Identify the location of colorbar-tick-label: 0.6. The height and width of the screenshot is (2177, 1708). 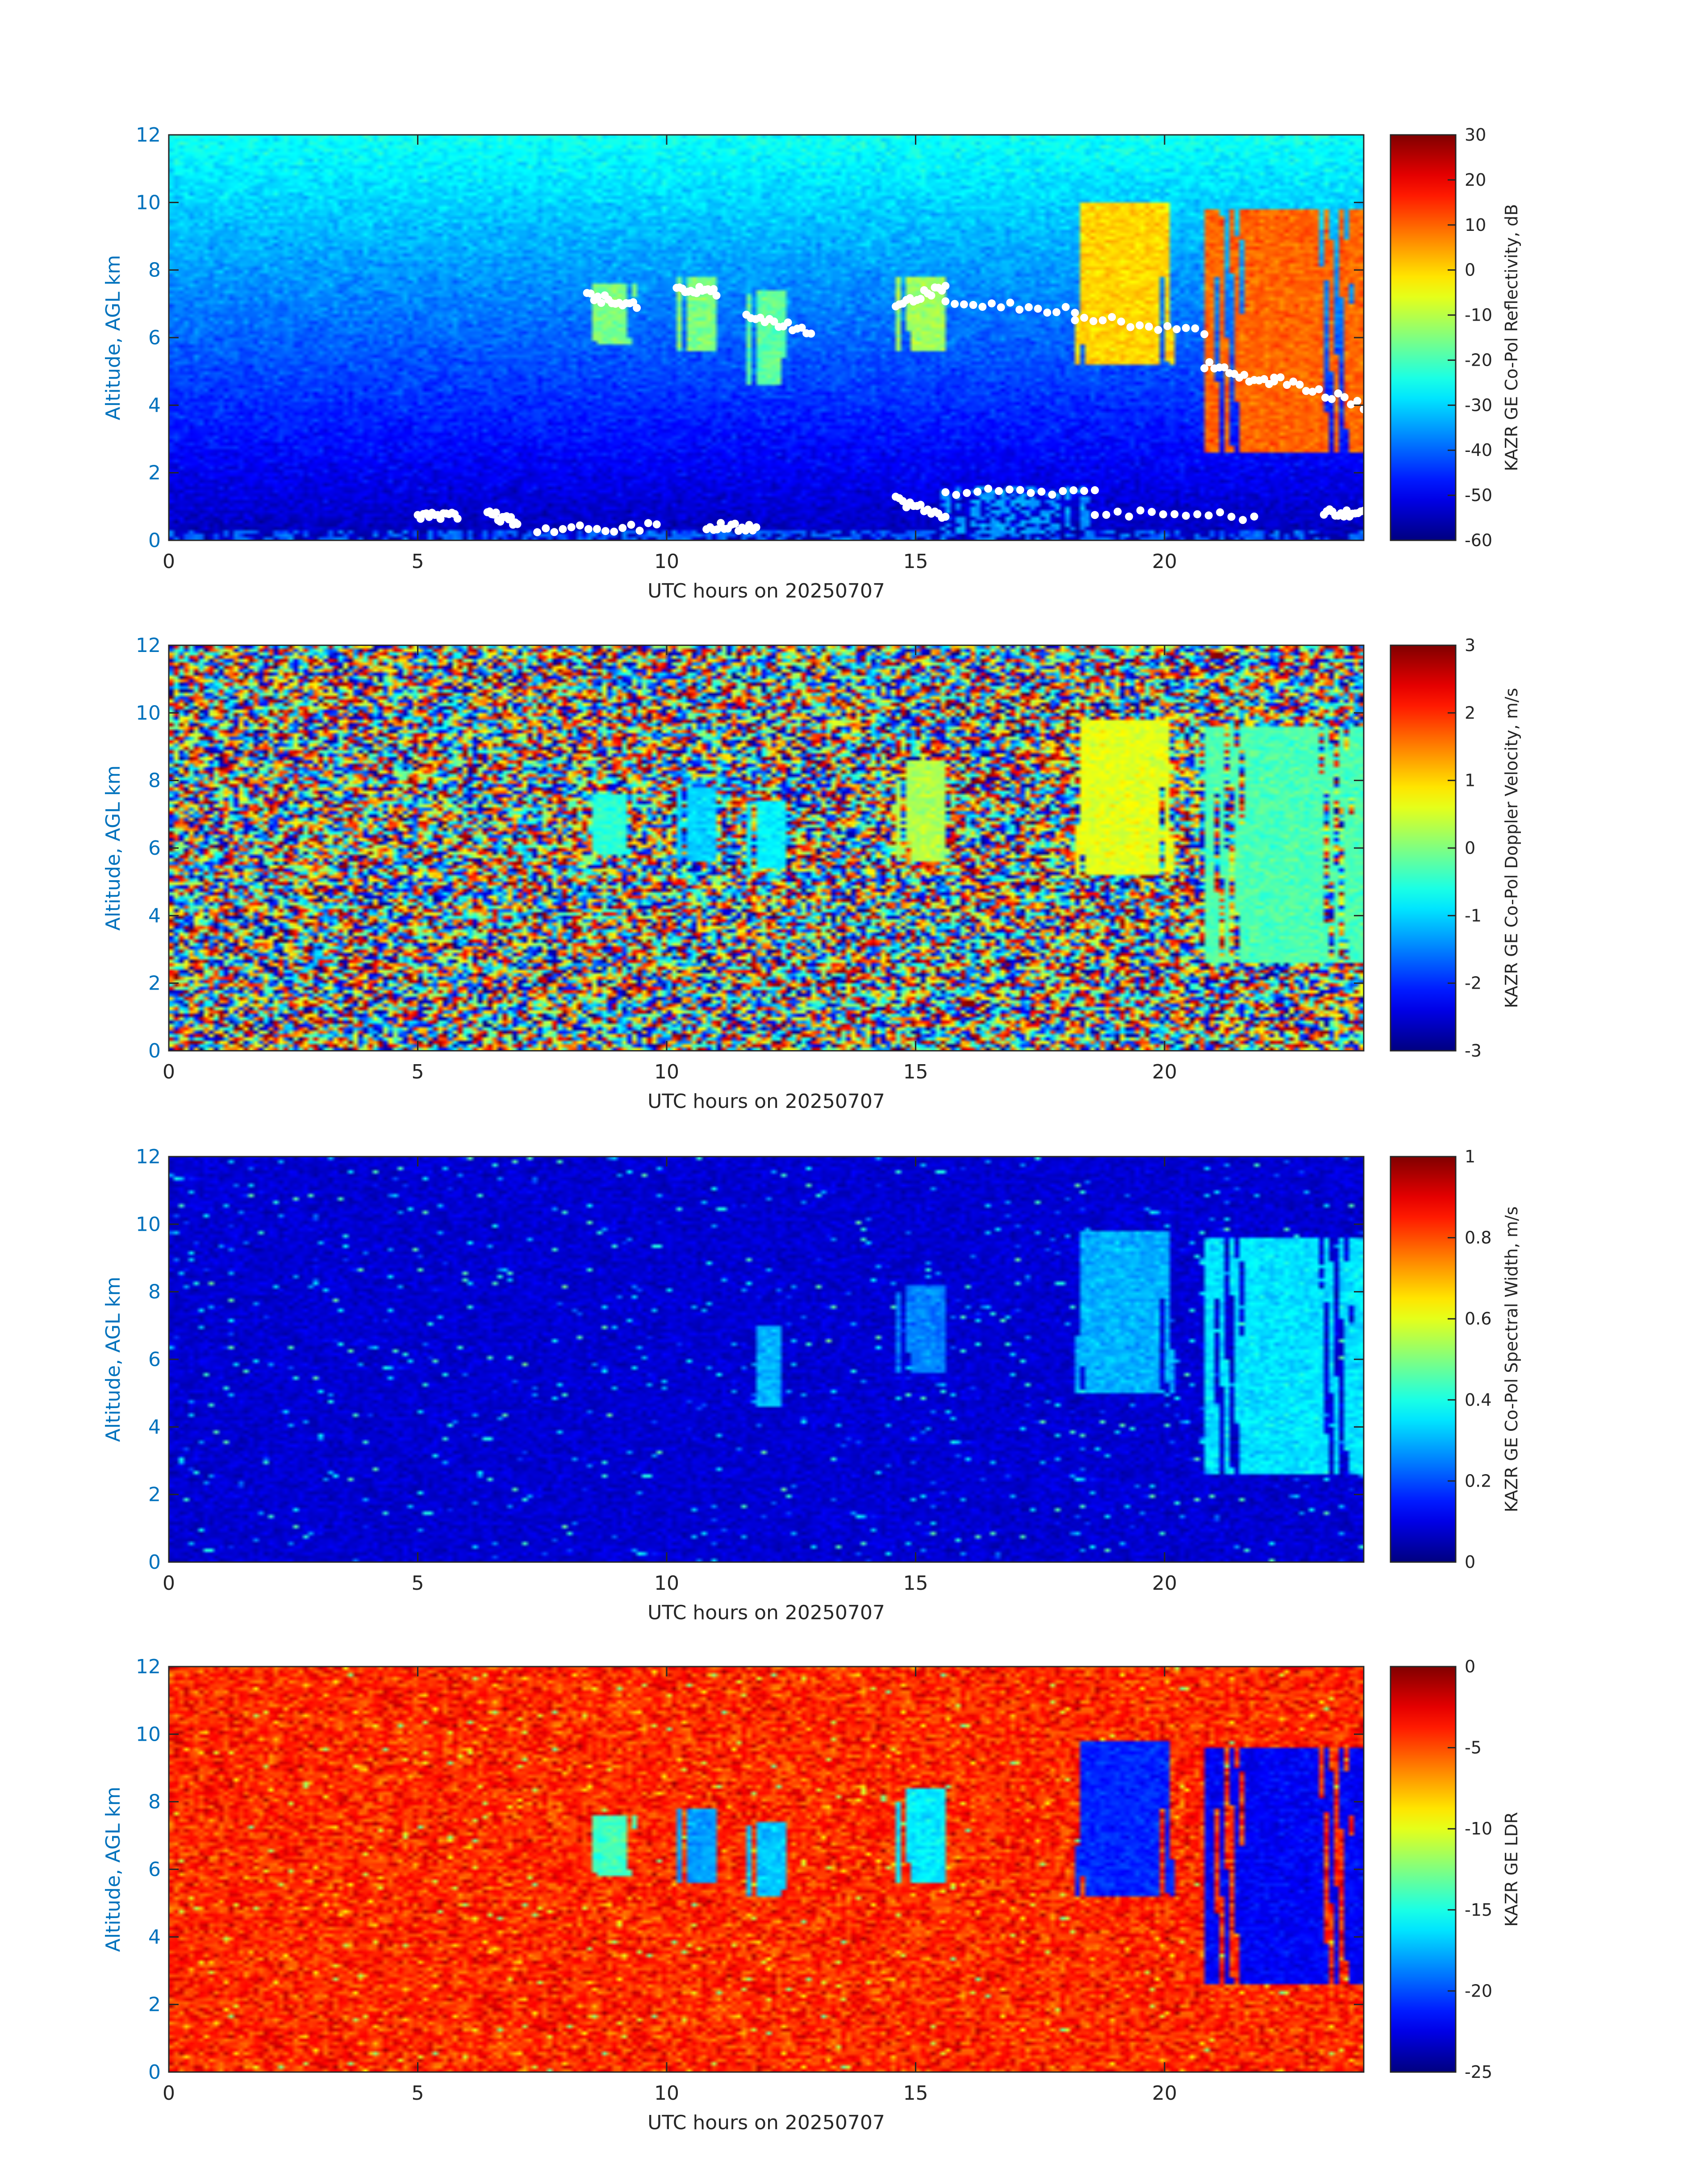
(1478, 1319).